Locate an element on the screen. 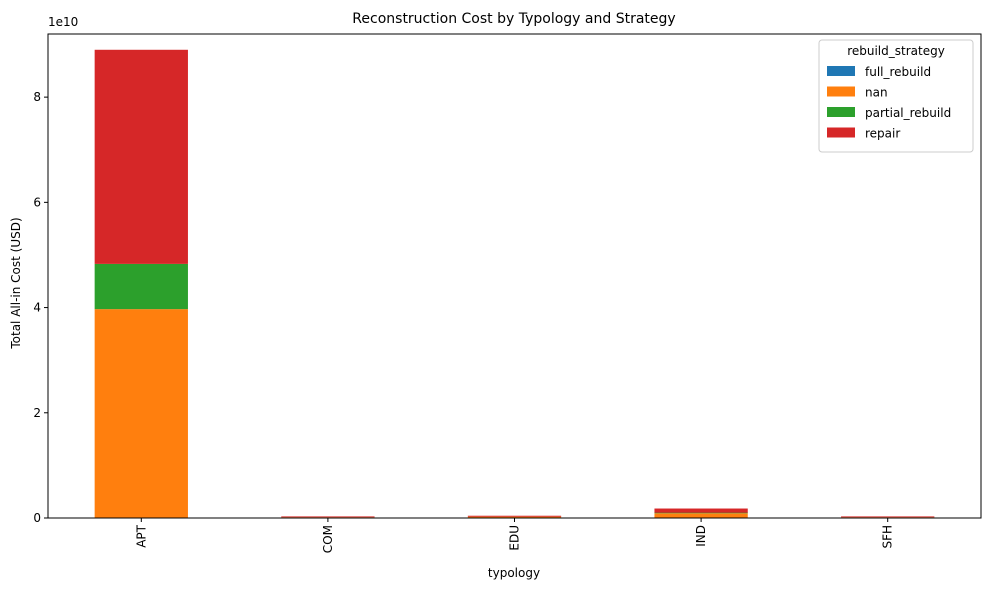  legend-swatch-full-rebuild is located at coordinates (841, 71).